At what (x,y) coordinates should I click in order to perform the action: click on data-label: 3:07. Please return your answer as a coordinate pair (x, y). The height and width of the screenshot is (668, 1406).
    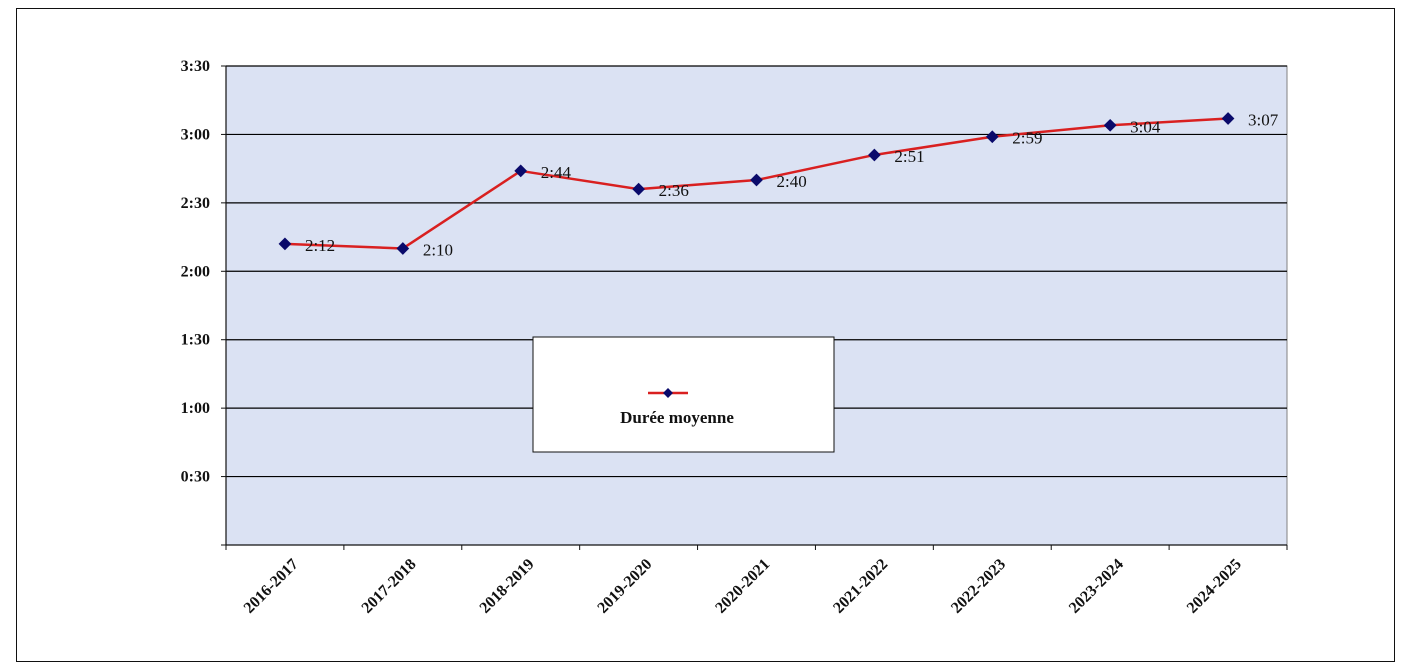
    Looking at the image, I should click on (1263, 119).